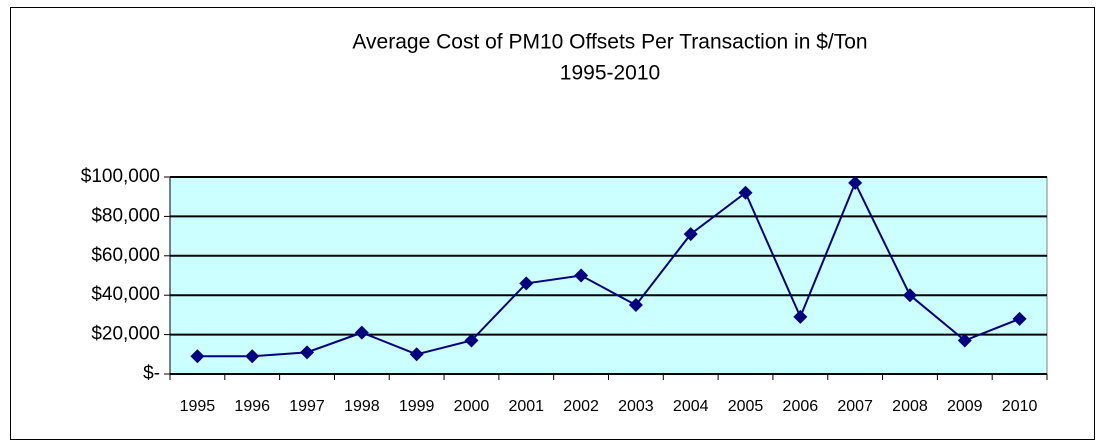  What do you see at coordinates (417, 406) in the screenshot?
I see `x-tick-label: 1999` at bounding box center [417, 406].